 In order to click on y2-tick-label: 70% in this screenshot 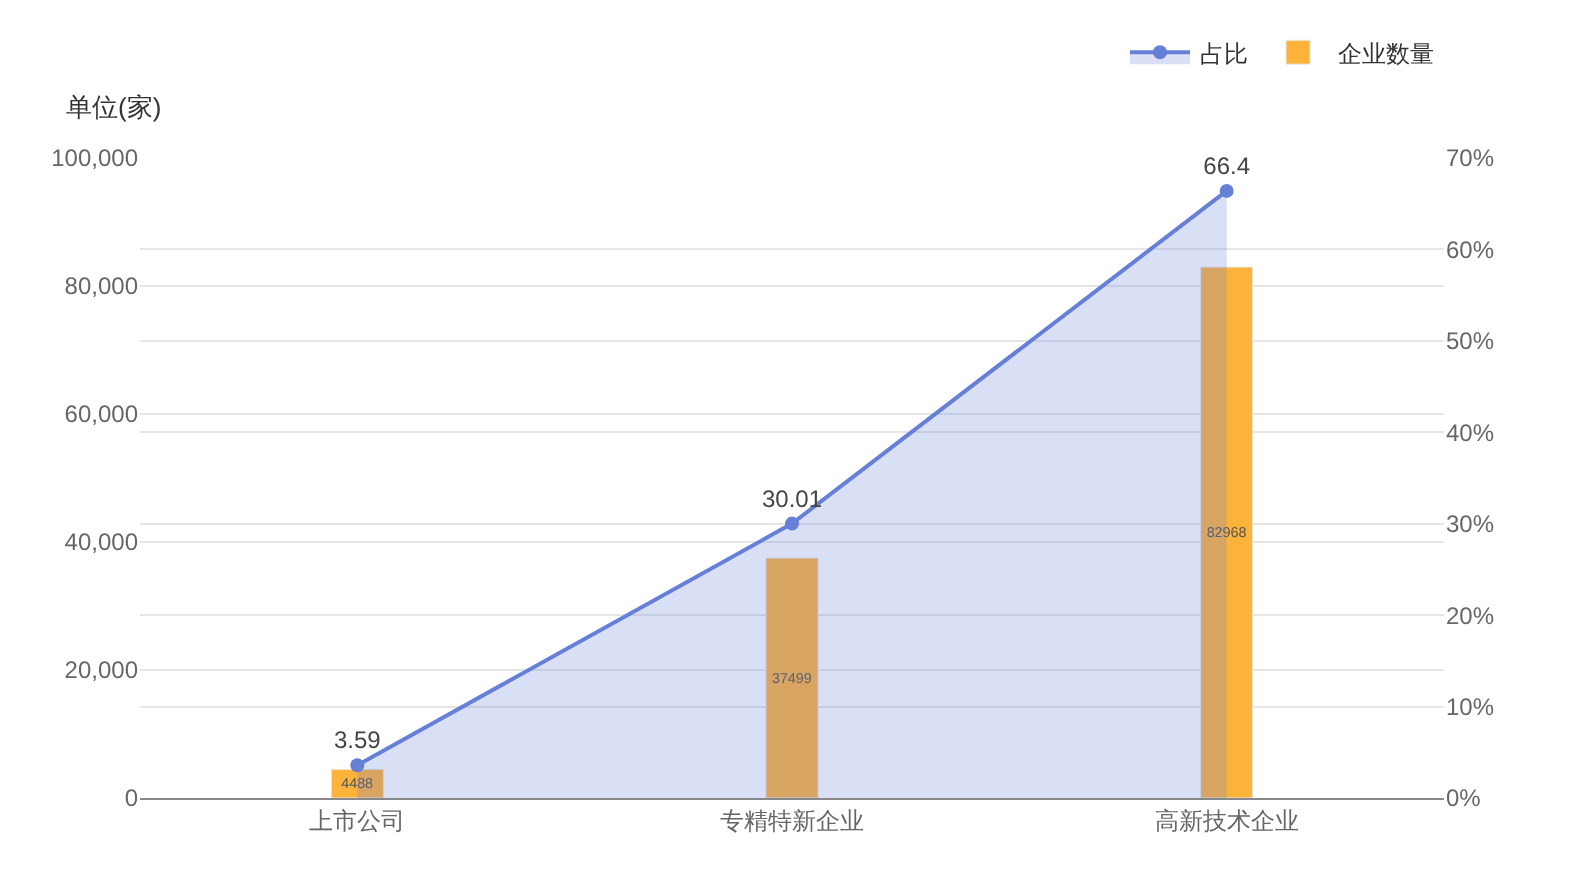, I will do `click(1470, 158)`.